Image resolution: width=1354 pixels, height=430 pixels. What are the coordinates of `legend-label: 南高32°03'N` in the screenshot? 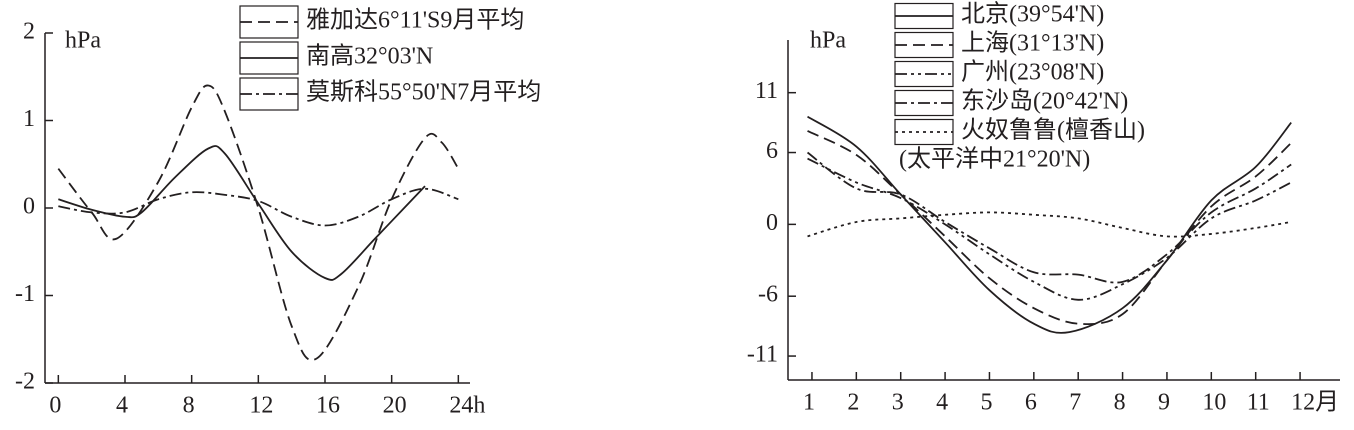 It's located at (369, 56).